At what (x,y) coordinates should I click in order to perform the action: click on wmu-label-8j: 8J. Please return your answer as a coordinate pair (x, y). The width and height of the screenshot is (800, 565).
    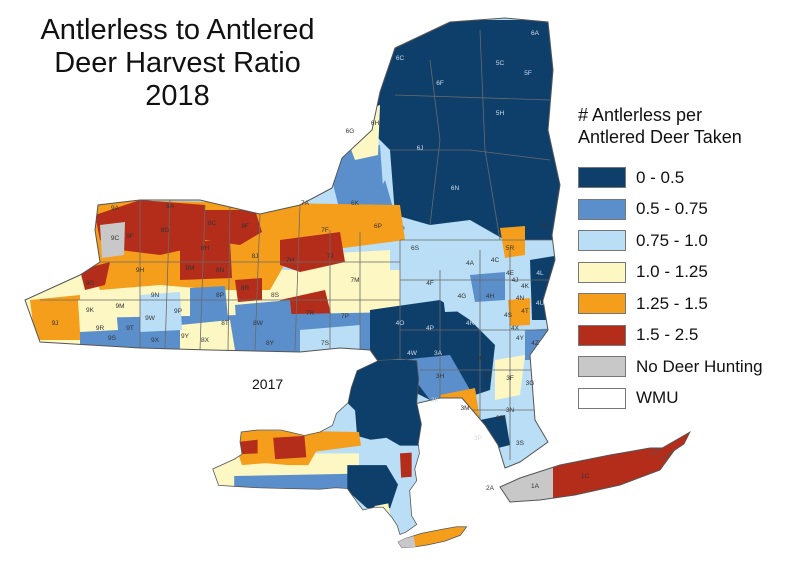
    Looking at the image, I should click on (255, 256).